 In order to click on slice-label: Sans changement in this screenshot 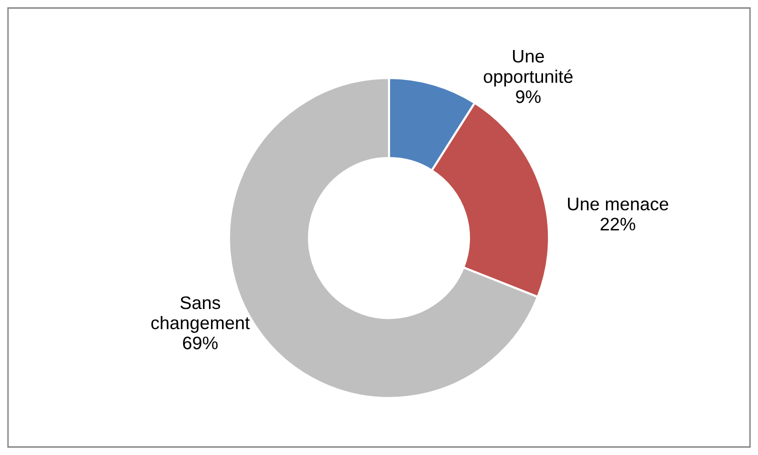, I will do `click(200, 314)`.